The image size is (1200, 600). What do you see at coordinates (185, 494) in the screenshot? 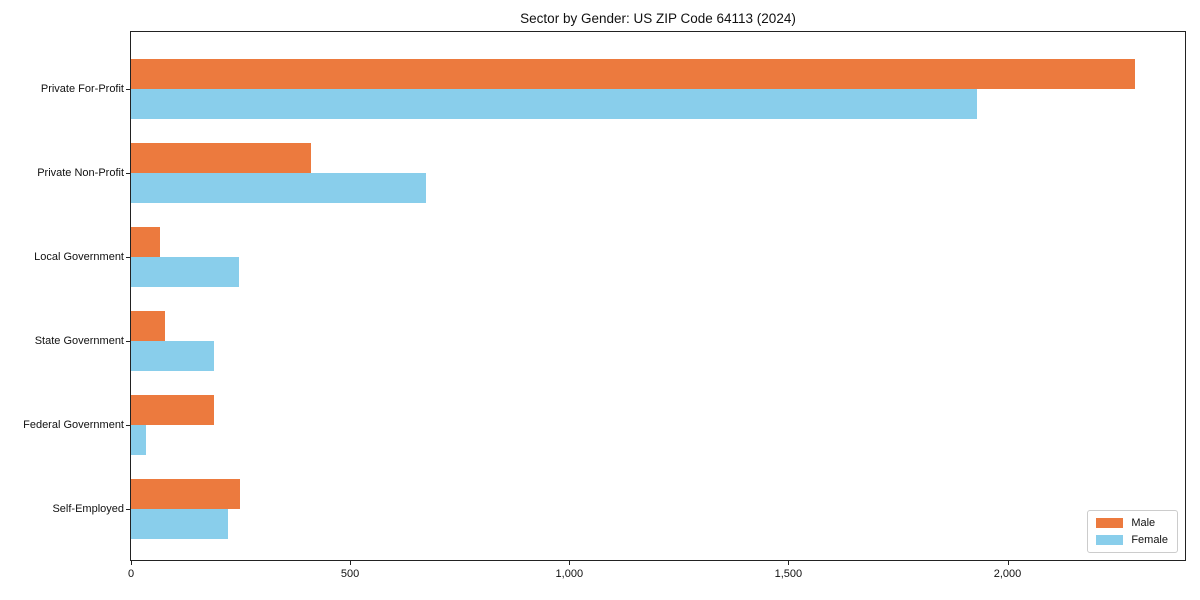
I see `bar-male-self-employed` at bounding box center [185, 494].